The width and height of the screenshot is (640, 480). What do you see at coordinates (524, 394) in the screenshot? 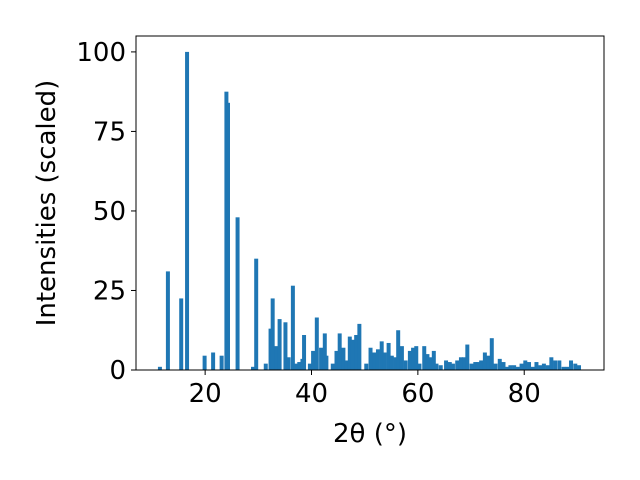
I see `x-tick-label: 80` at bounding box center [524, 394].